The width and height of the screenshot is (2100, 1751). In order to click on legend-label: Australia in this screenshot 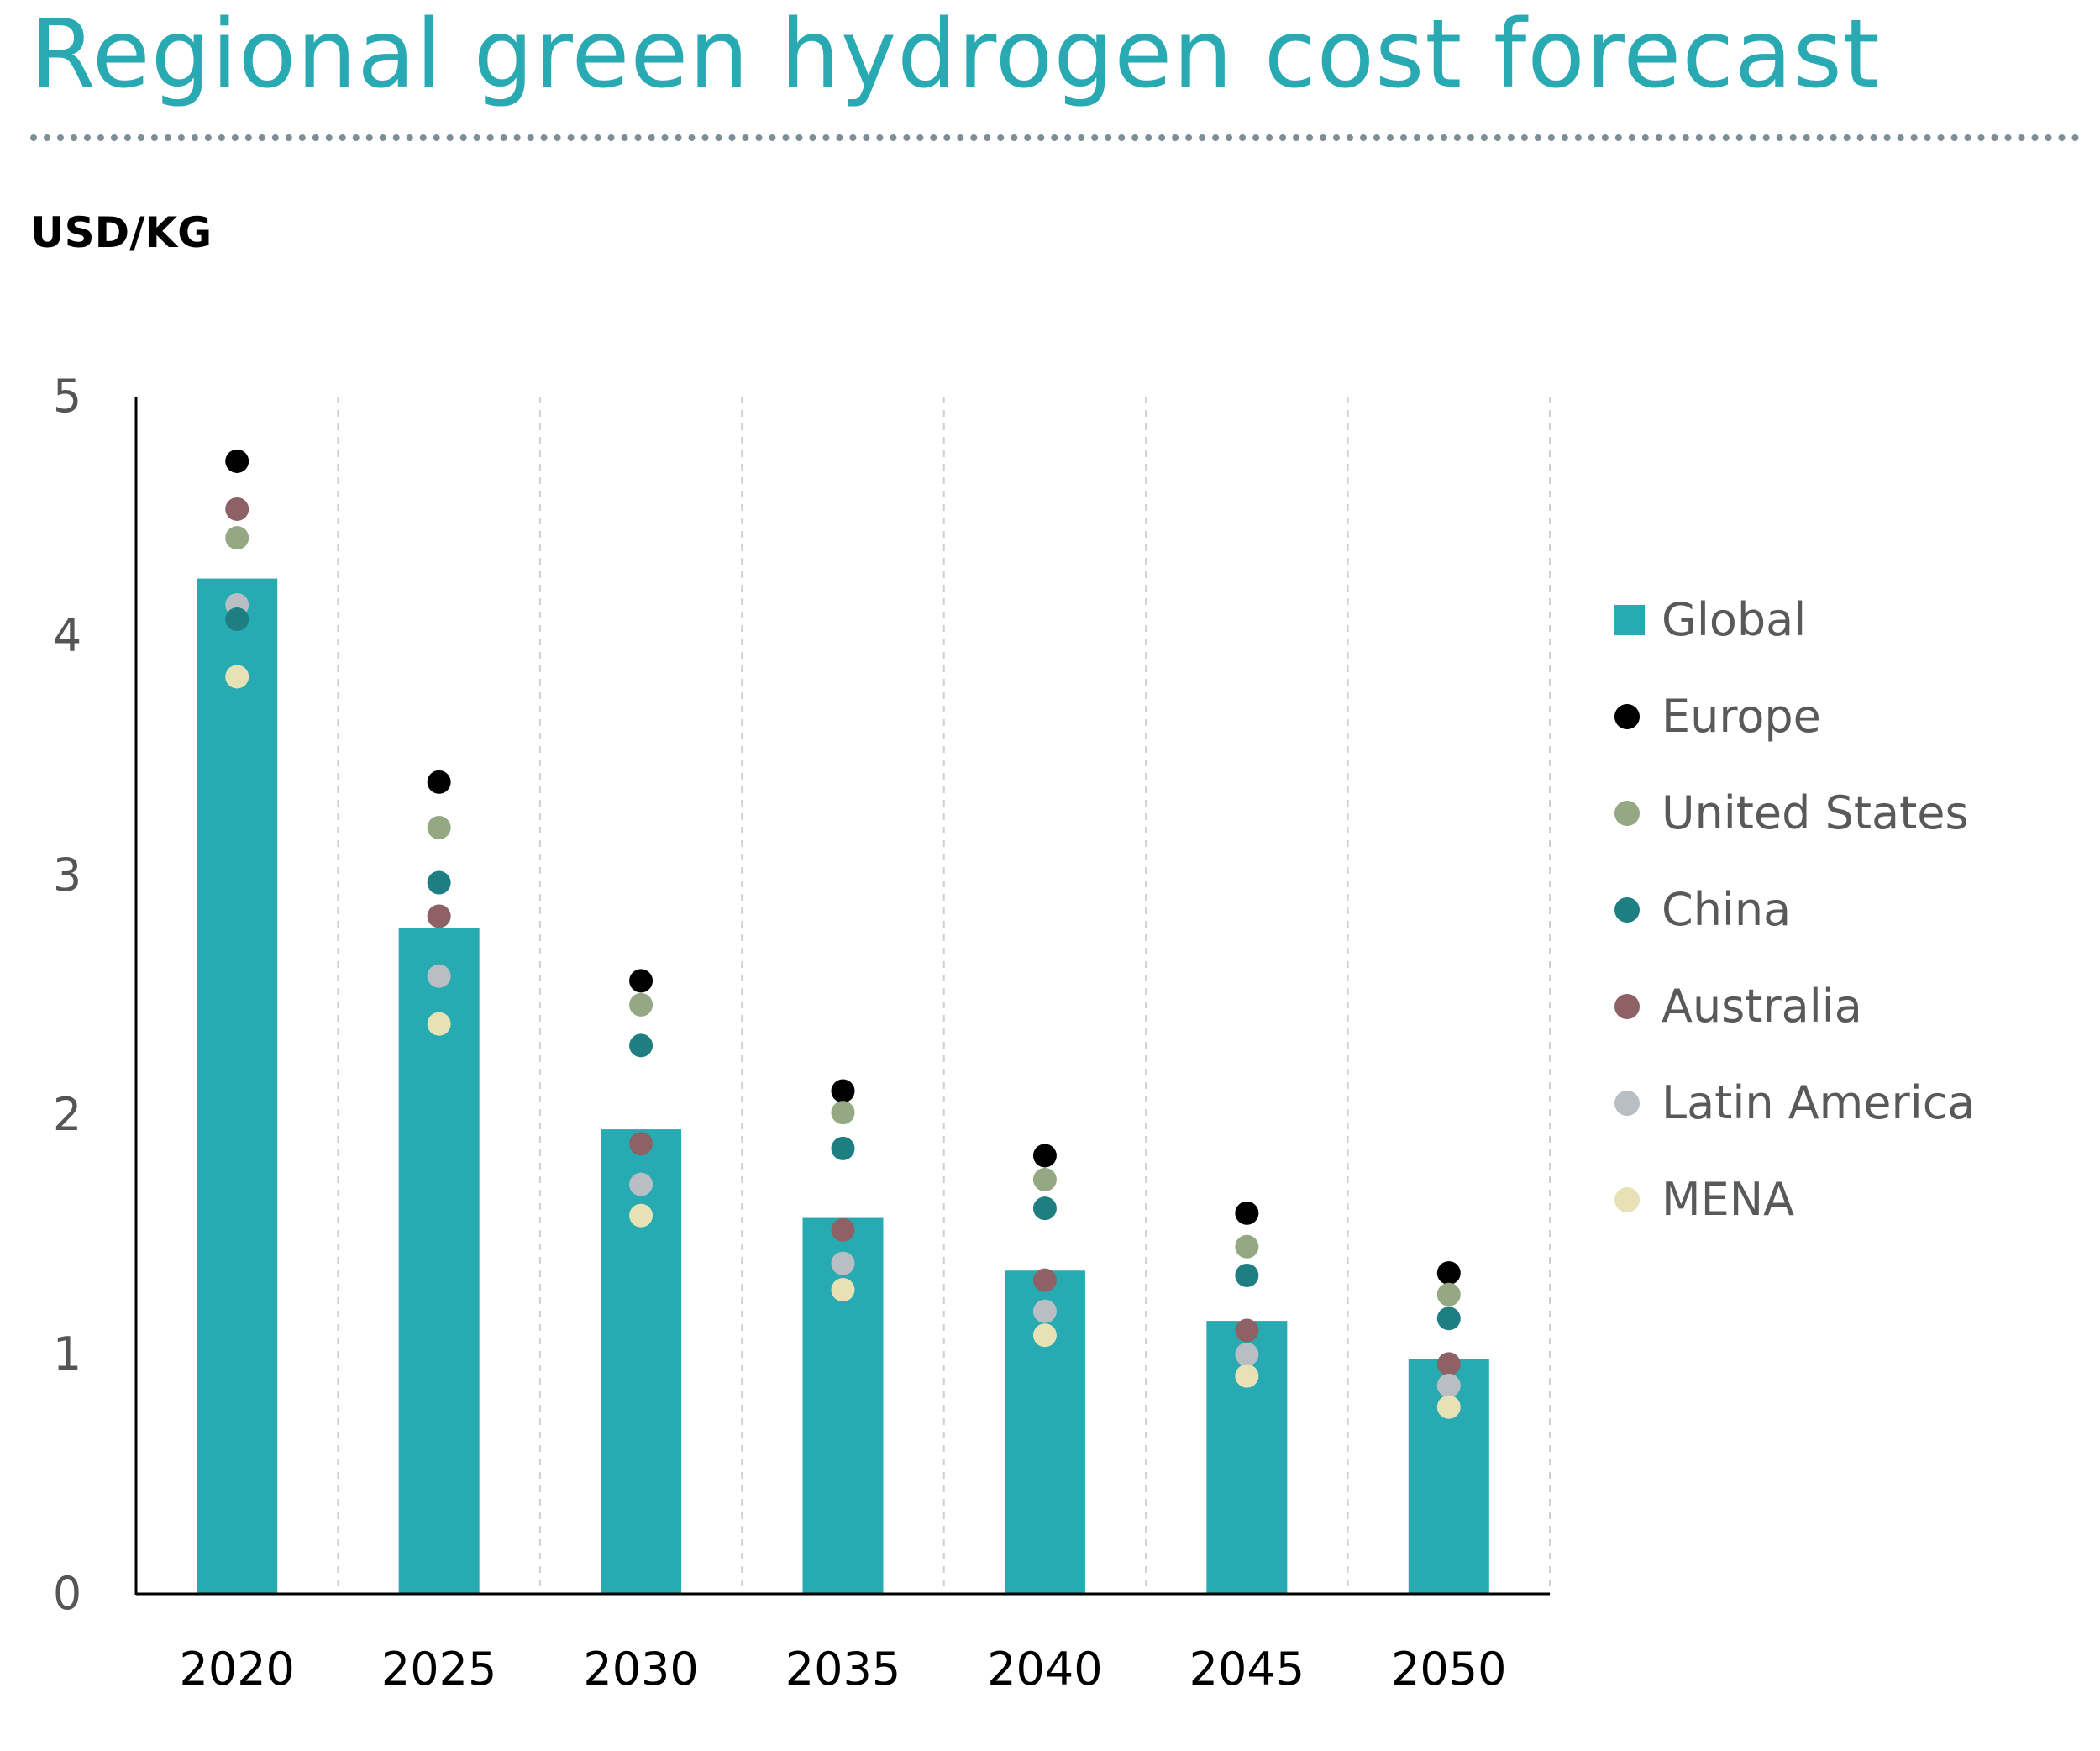, I will do `click(1762, 1007)`.